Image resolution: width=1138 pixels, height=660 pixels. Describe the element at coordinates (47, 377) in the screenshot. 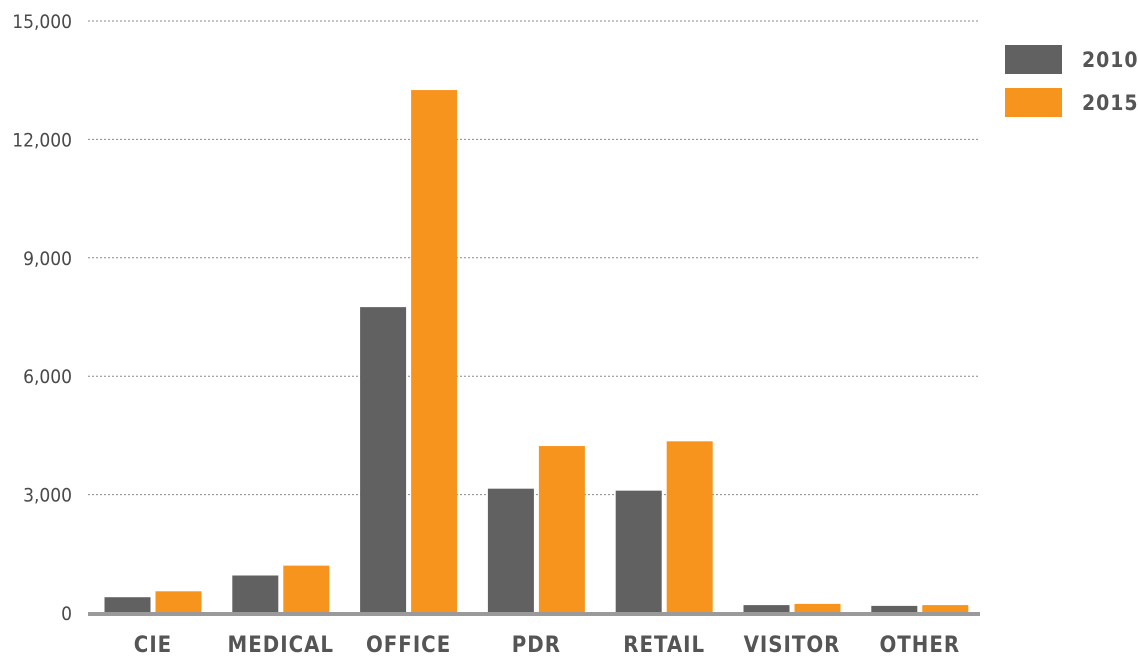

I see `y-tick-label: 6,000` at that location.